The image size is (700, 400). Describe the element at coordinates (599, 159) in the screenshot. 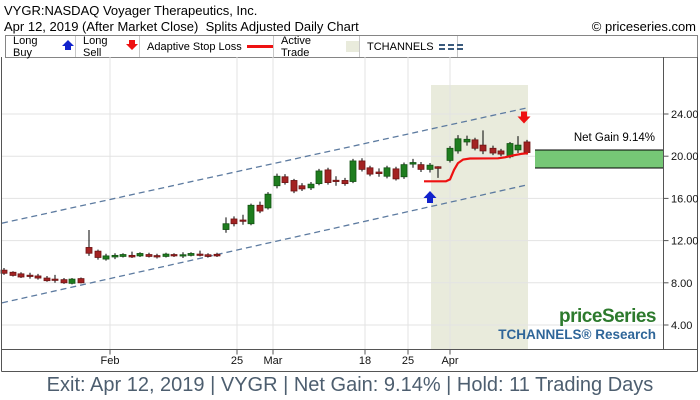

I see `net-gain-box` at that location.